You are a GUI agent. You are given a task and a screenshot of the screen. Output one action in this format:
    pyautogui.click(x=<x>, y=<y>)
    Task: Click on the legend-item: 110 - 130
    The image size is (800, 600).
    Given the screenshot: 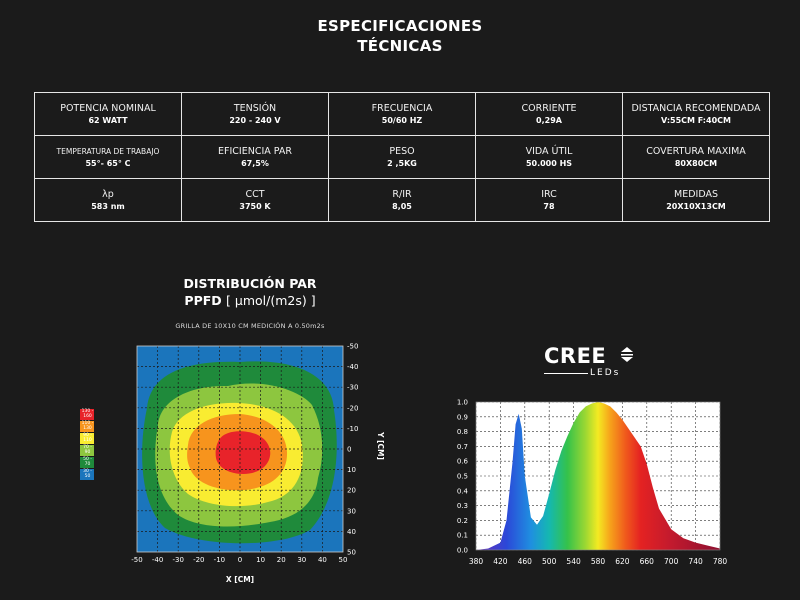 What is the action you would take?
    pyautogui.click(x=87, y=426)
    